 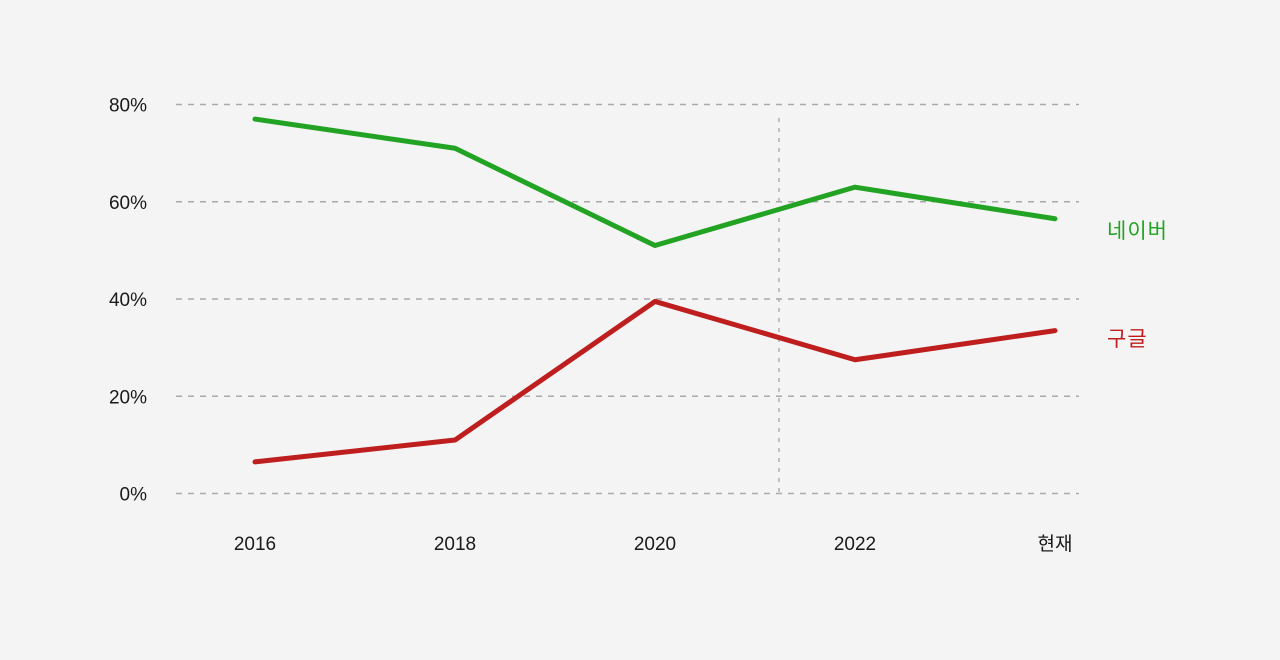 I want to click on xtick-label: 2016, so click(x=255, y=544).